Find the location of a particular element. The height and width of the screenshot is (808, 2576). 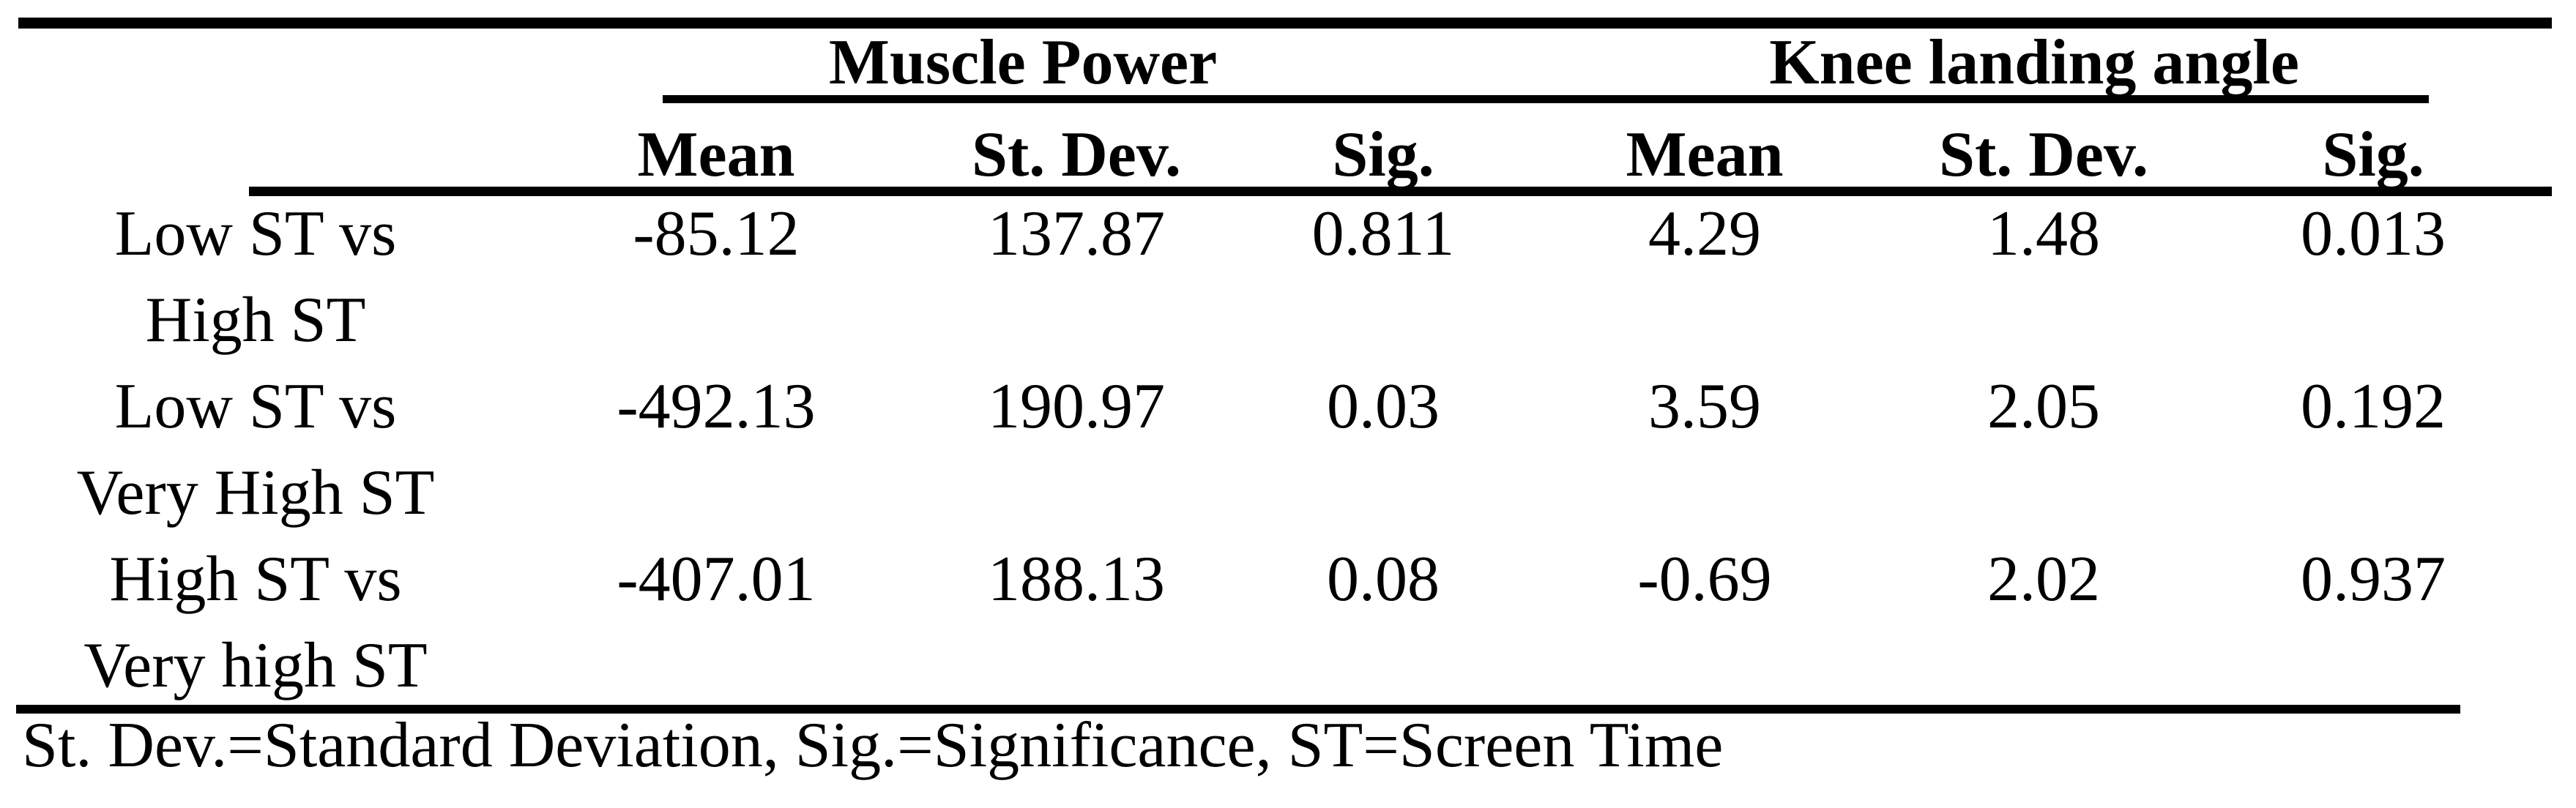

row-label: Low ST vs Very High ST is located at coordinates (255, 450).